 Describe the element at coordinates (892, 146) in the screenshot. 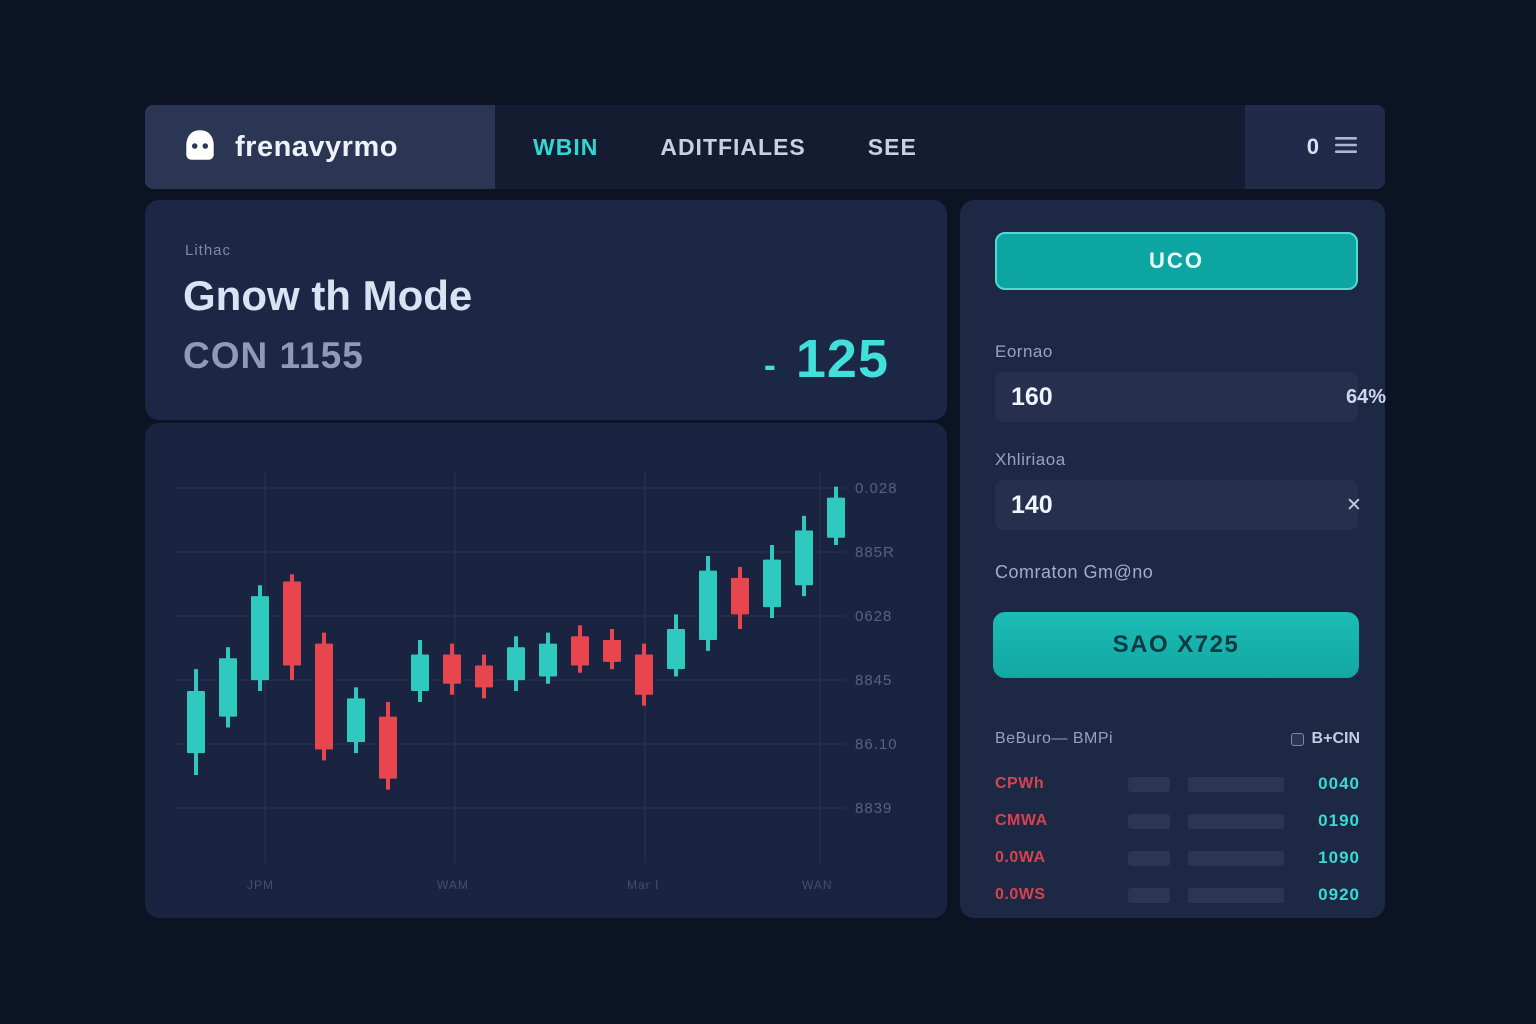

I see `nav-item-see: SEE` at that location.